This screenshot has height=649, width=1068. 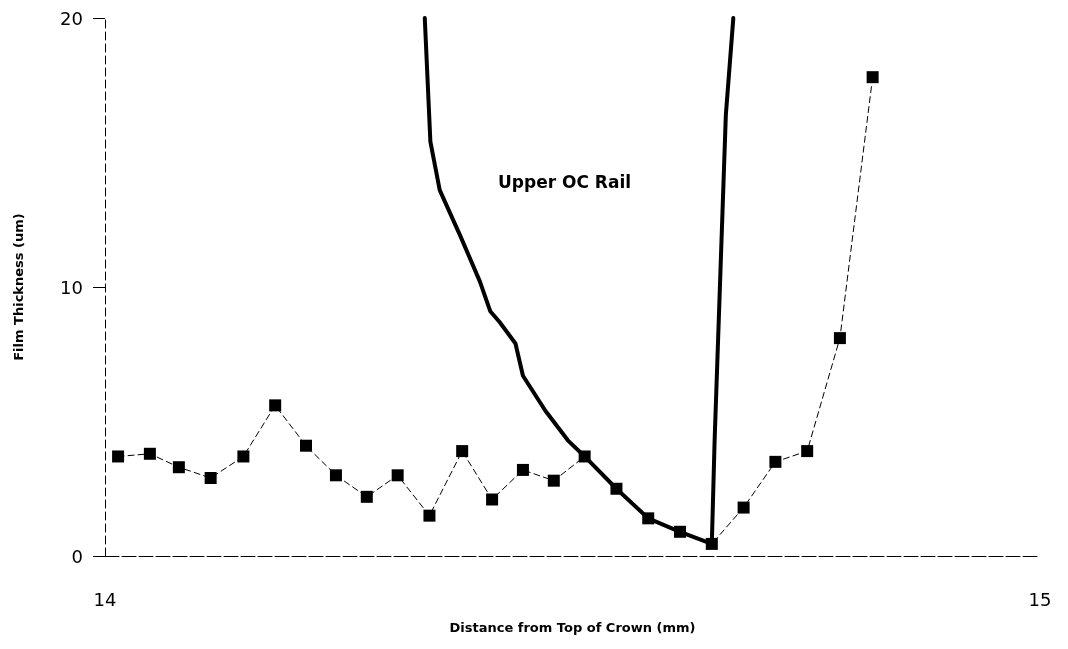 What do you see at coordinates (18, 287) in the screenshot?
I see `y-axis-title: Film Thickness (um)` at bounding box center [18, 287].